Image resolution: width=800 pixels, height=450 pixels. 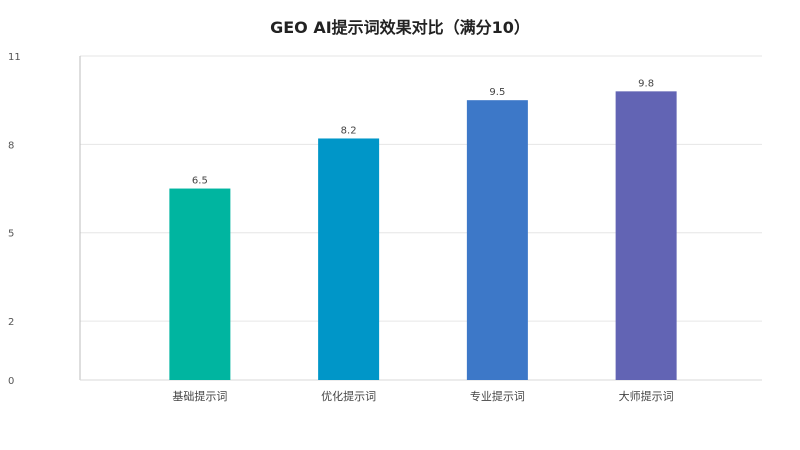 What do you see at coordinates (14, 57) in the screenshot?
I see `y-tick-label-11: 11` at bounding box center [14, 57].